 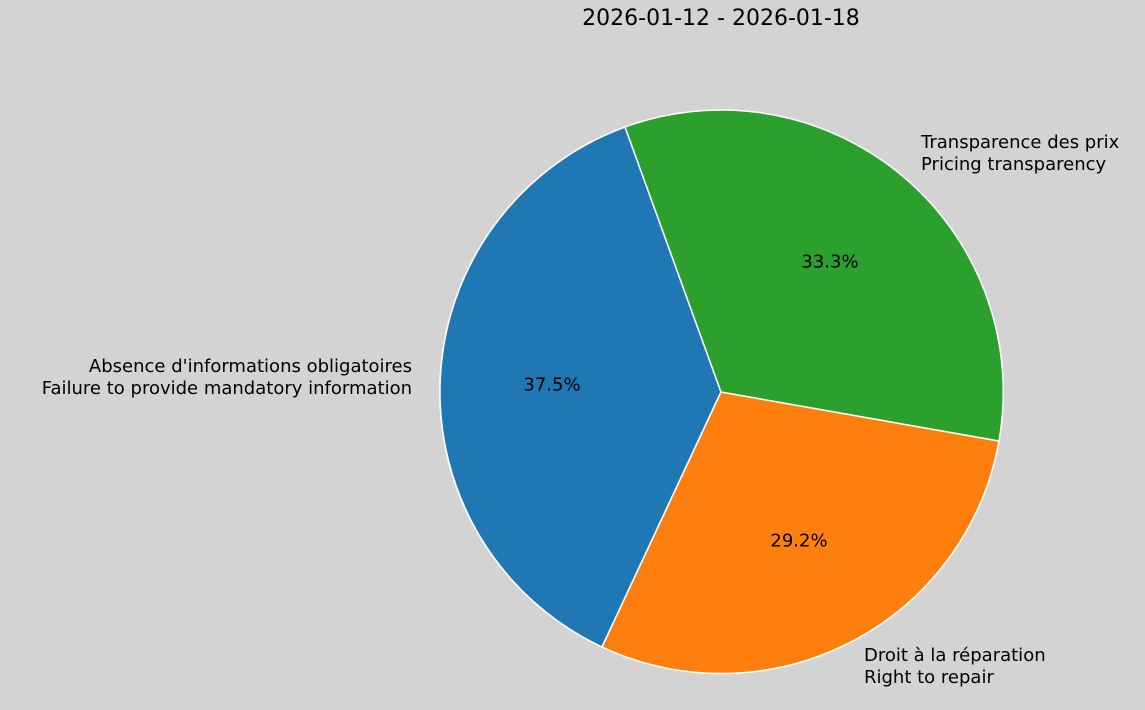 I want to click on chart-title: 2026-01-12 - 2026-01-18, so click(x=721, y=18).